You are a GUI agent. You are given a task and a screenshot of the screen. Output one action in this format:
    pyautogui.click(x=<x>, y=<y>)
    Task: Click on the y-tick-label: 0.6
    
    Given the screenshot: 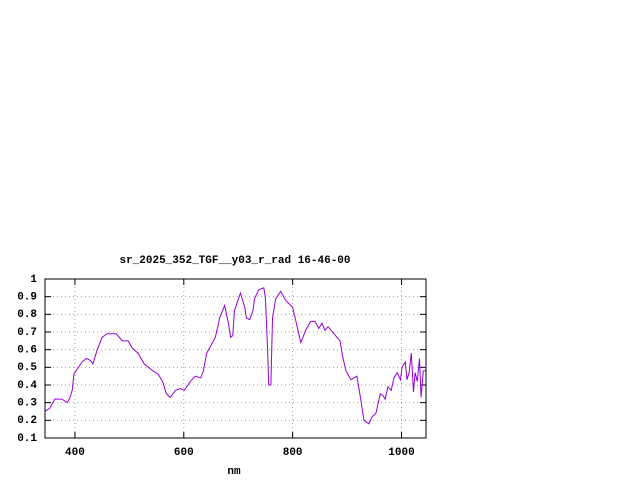 What is the action you would take?
    pyautogui.click(x=27, y=351)
    